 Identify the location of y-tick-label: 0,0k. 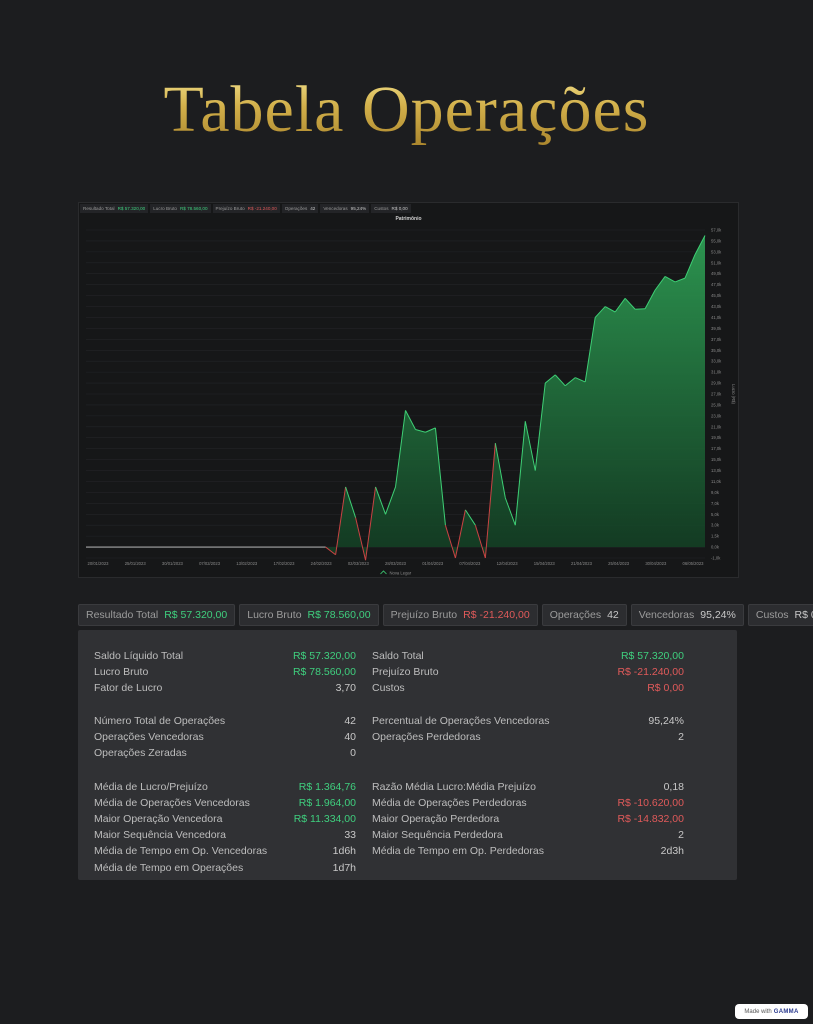
(715, 547).